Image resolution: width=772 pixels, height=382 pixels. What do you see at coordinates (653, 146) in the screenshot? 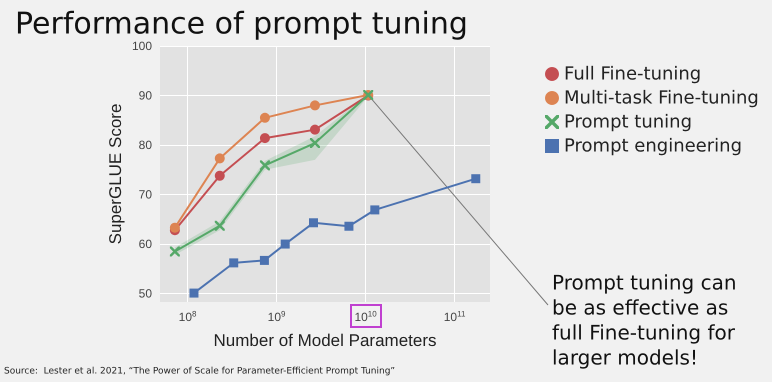
I see `legend-label: Prompt engineering` at bounding box center [653, 146].